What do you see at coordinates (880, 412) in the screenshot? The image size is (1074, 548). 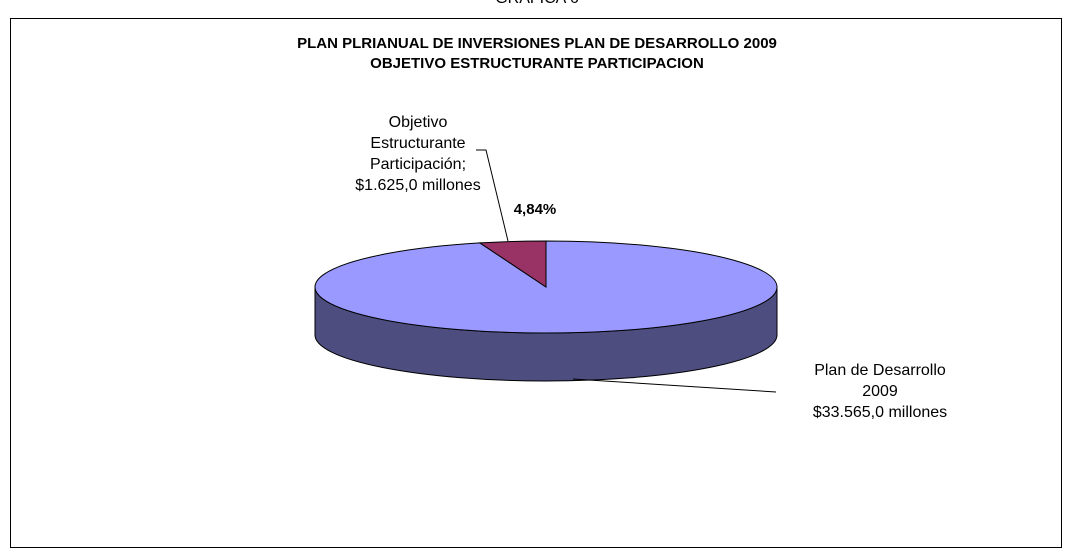 I see `value-label: $33.565,0 millones` at bounding box center [880, 412].